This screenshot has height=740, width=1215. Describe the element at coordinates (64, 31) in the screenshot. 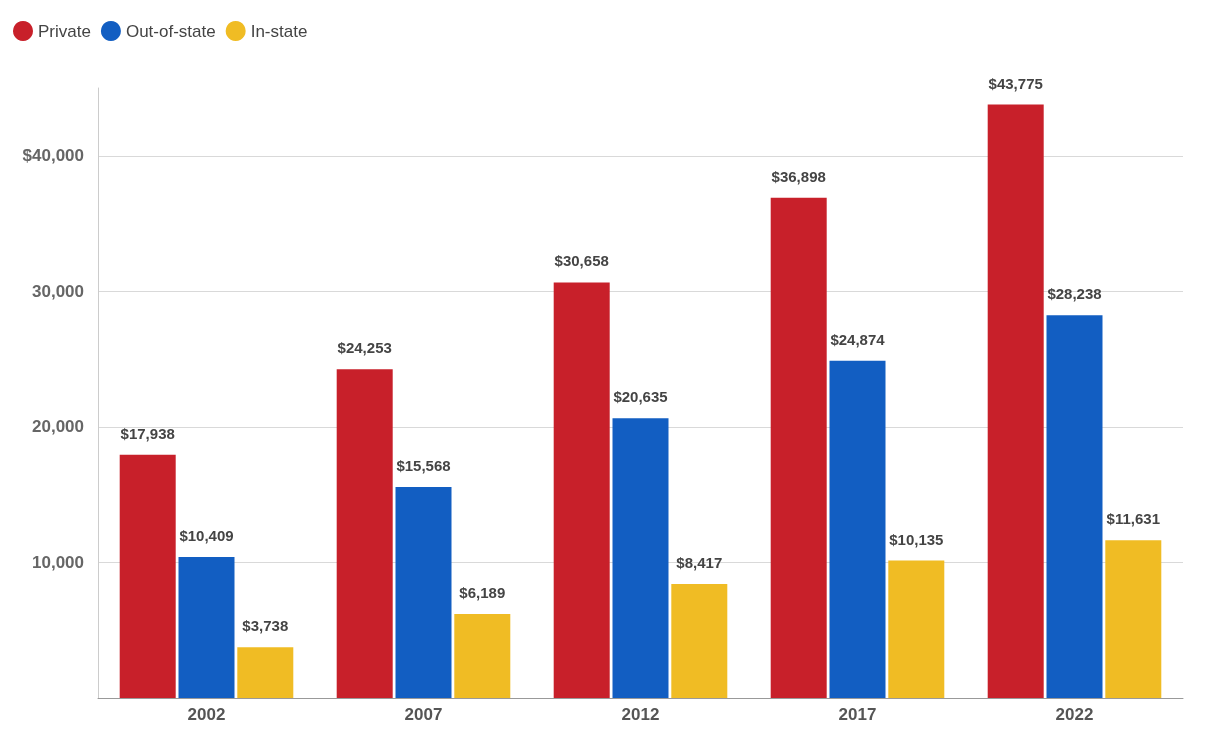

I see `legend-label: Private` at that location.